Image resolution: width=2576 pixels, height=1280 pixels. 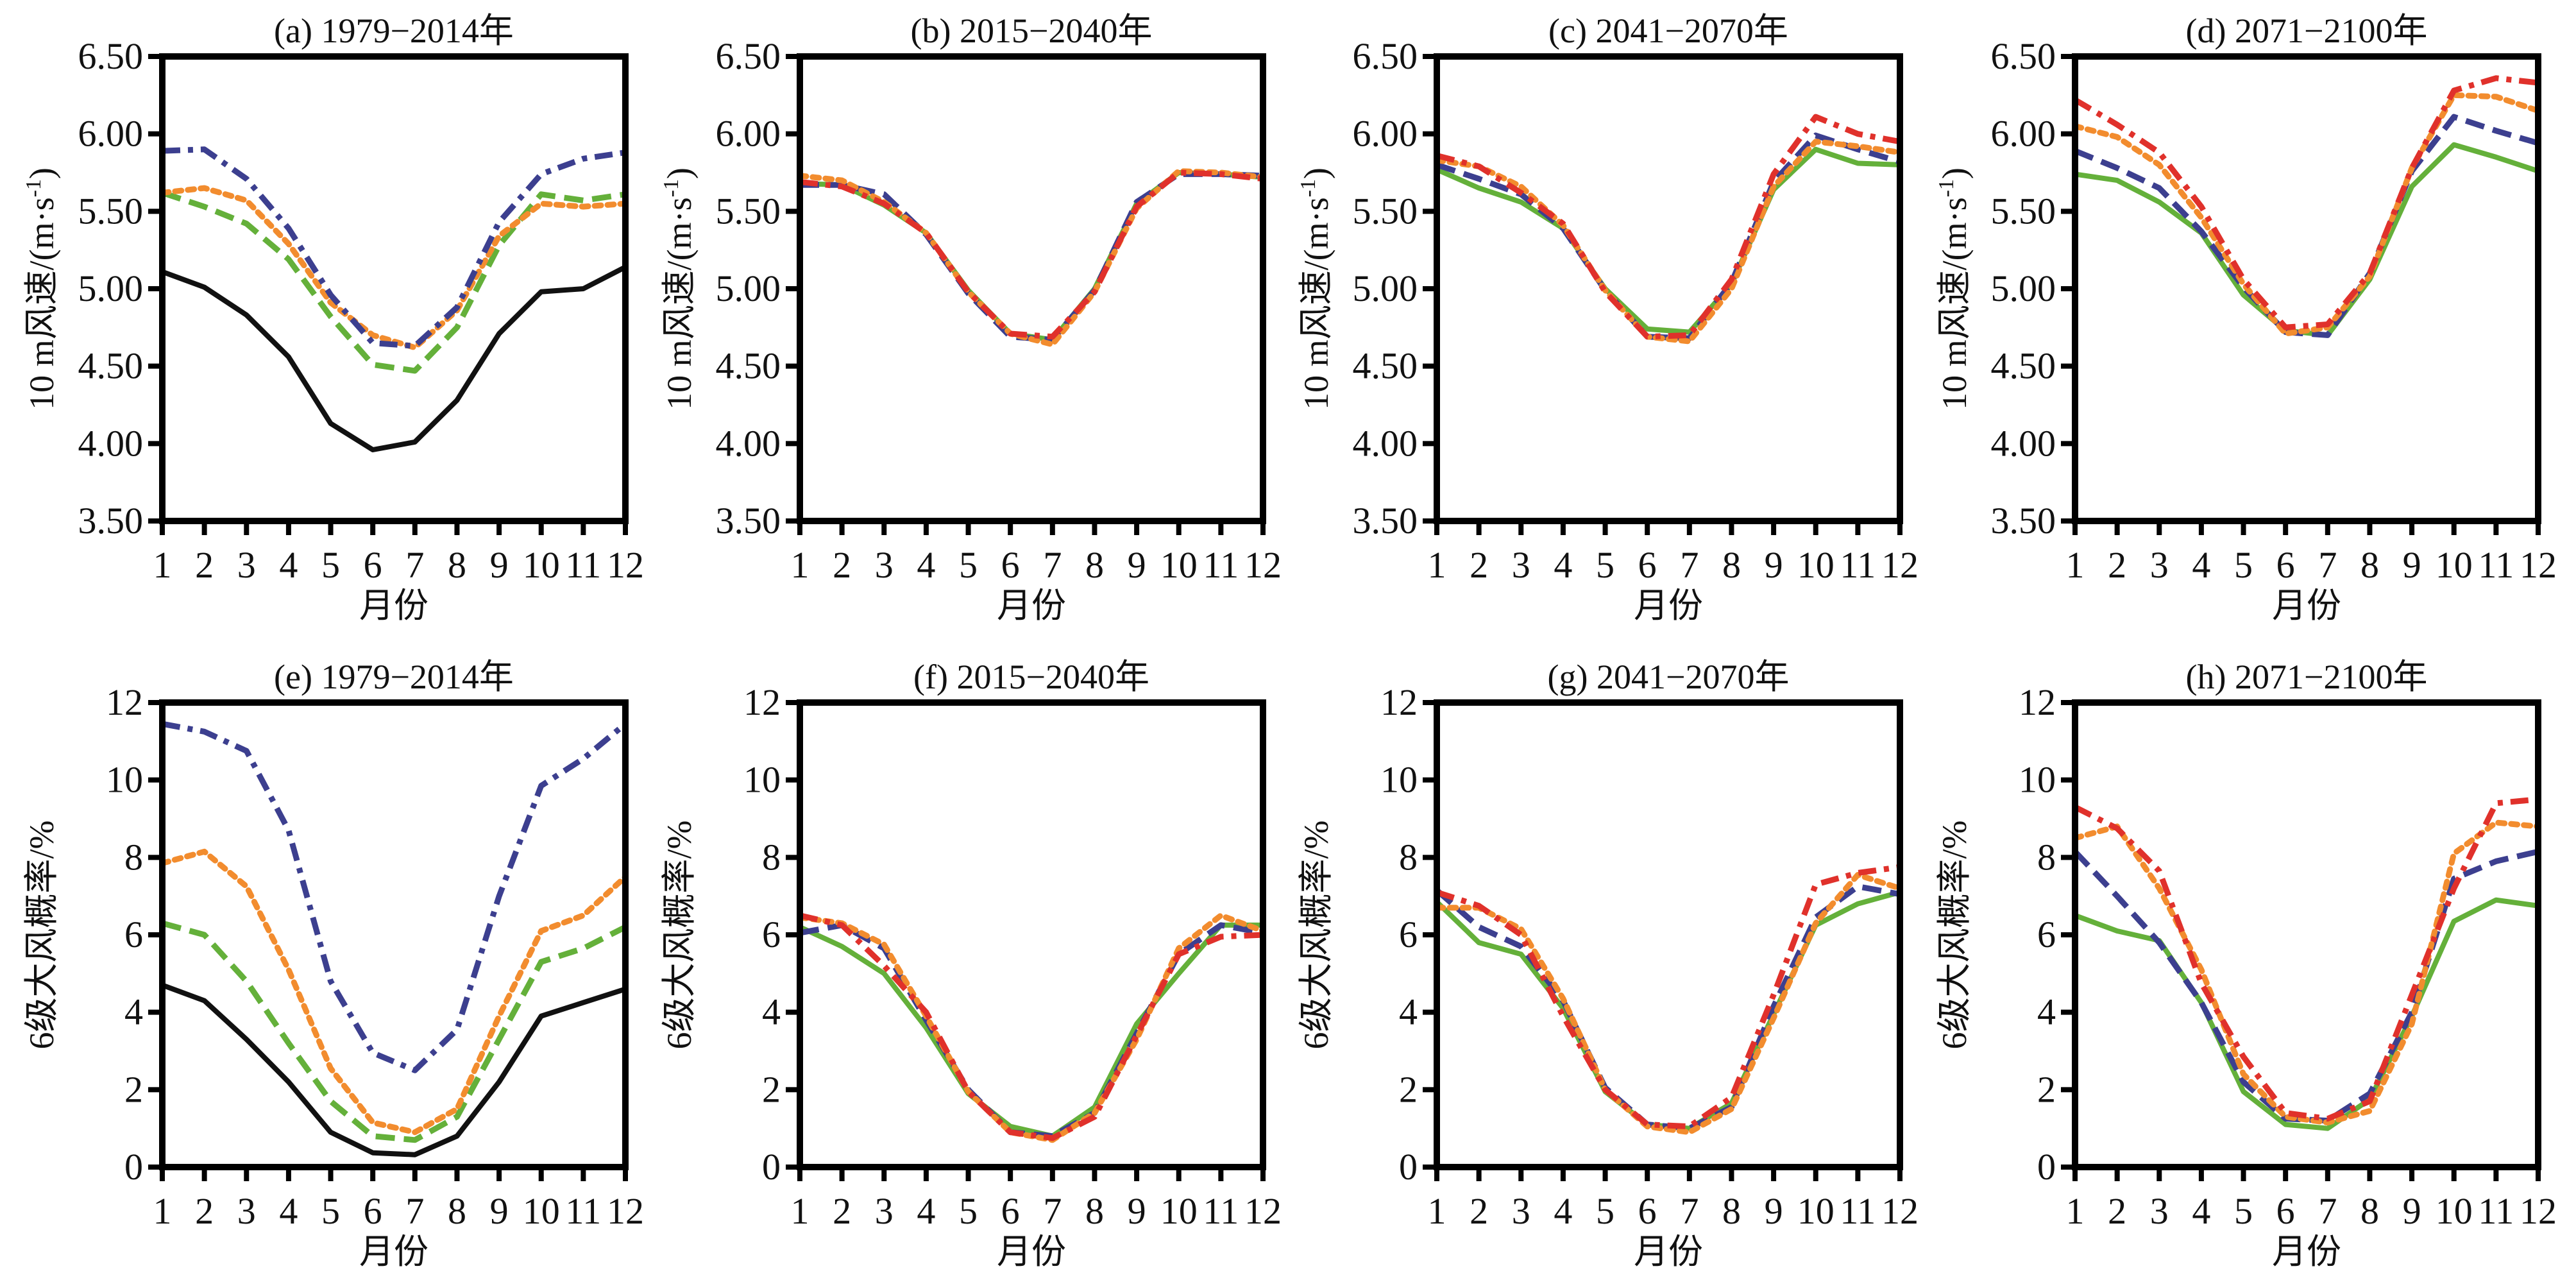 What do you see at coordinates (679, 288) in the screenshot?
I see `y-axis-label: 10 m风速/(m·s-1)` at bounding box center [679, 288].